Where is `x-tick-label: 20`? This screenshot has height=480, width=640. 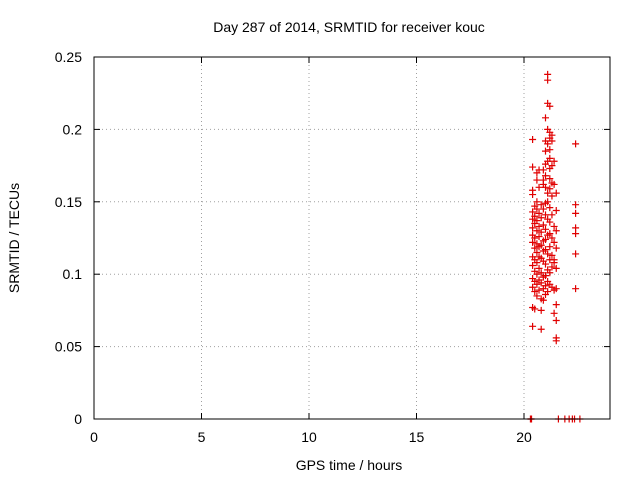 x-tick-label: 20 is located at coordinates (524, 437).